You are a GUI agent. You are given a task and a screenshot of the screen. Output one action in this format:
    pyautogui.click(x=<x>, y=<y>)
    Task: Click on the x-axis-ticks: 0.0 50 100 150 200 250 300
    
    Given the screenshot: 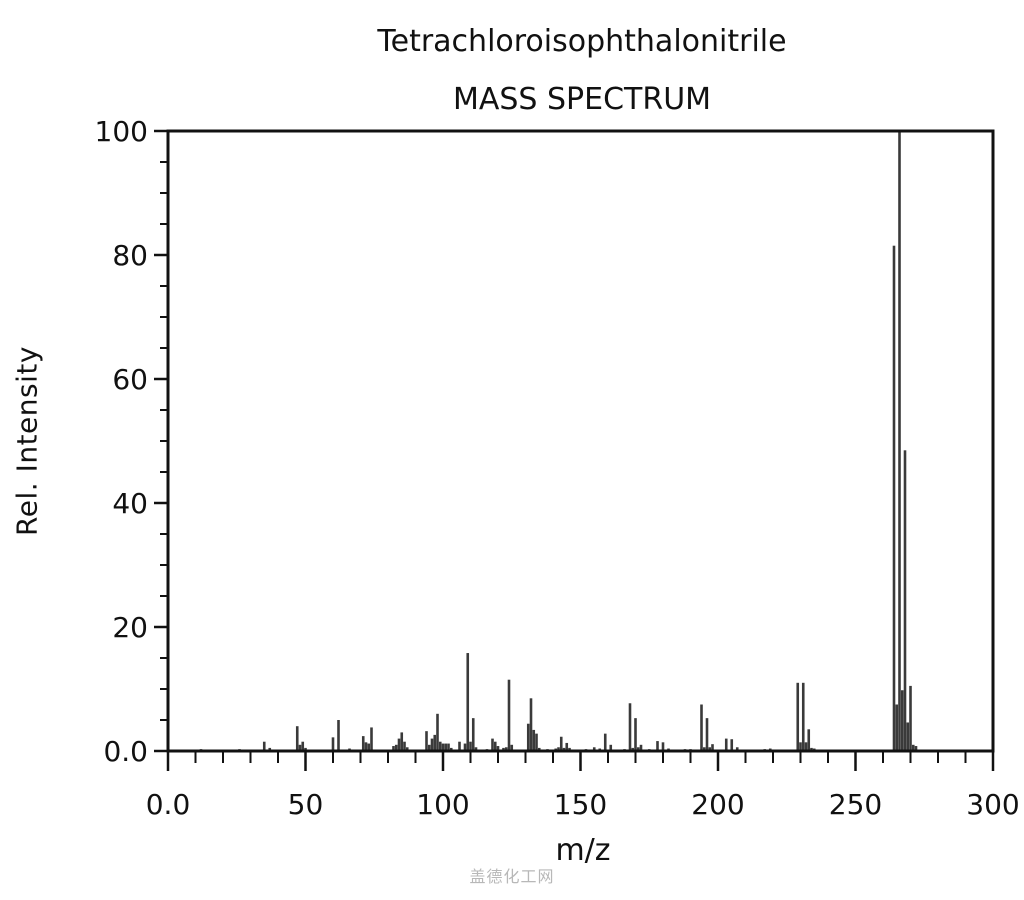 What is the action you would take?
    pyautogui.click(x=583, y=786)
    